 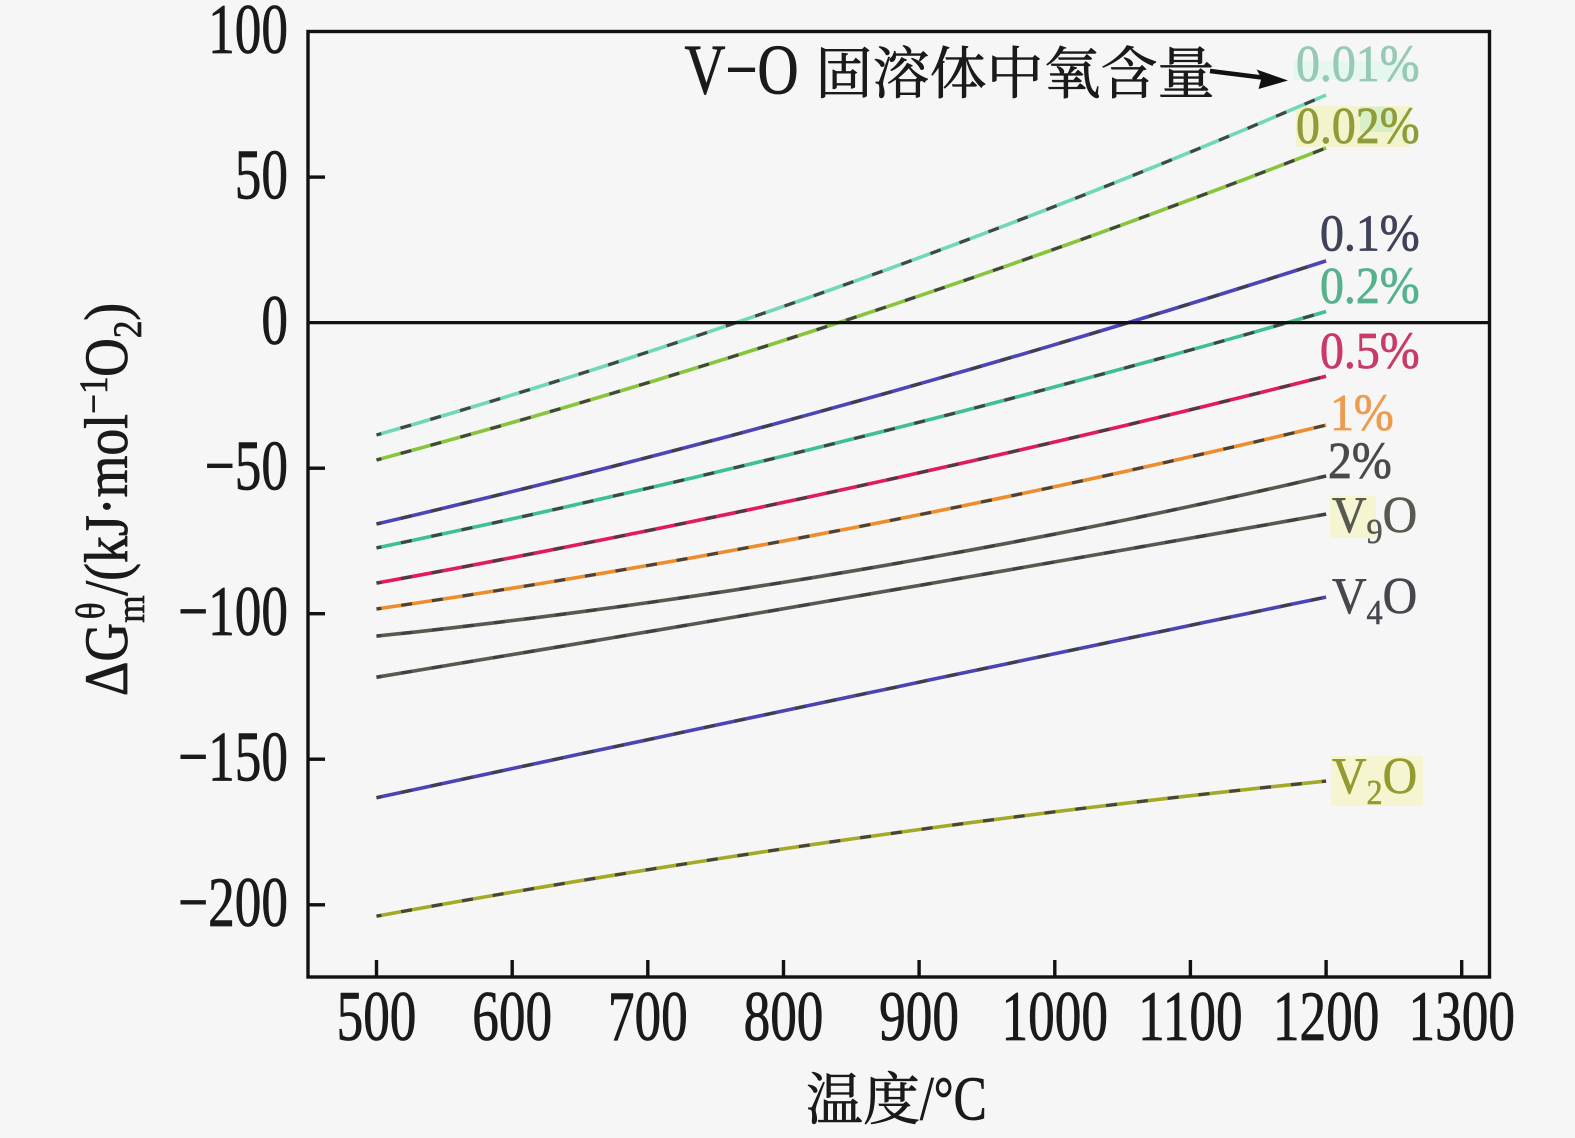 I want to click on svg-text: 700, so click(x=648, y=1016).